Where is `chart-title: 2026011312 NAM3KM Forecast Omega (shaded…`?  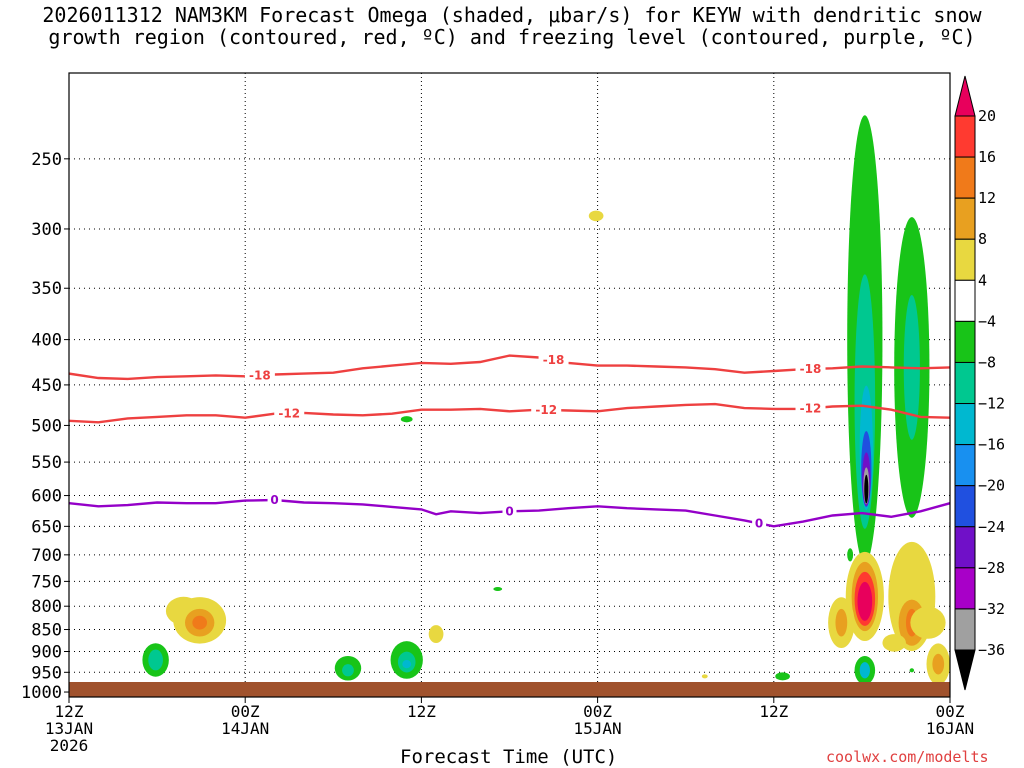 chart-title: 2026011312 NAM3KM Forecast Omega (shaded… is located at coordinates (512, 26).